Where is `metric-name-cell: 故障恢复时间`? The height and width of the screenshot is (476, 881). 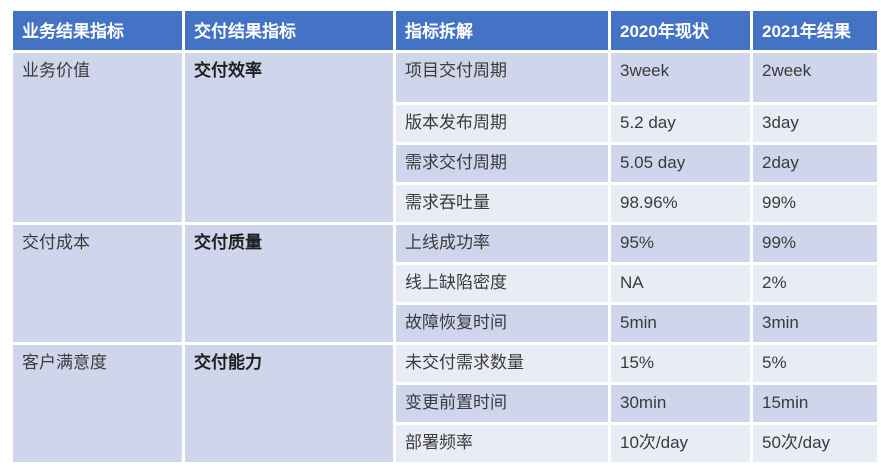 metric-name-cell: 故障恢复时间 is located at coordinates (502, 323).